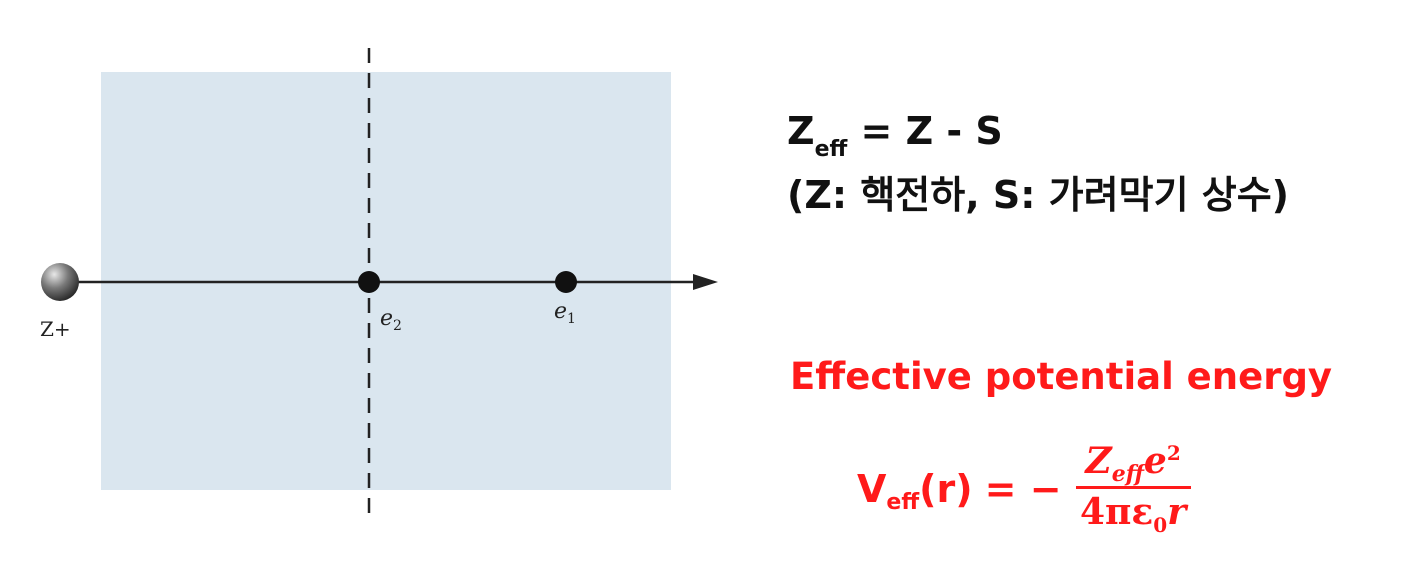 The width and height of the screenshot is (1425, 569). What do you see at coordinates (903, 503) in the screenshot?
I see `veff-subscript: eff` at bounding box center [903, 503].